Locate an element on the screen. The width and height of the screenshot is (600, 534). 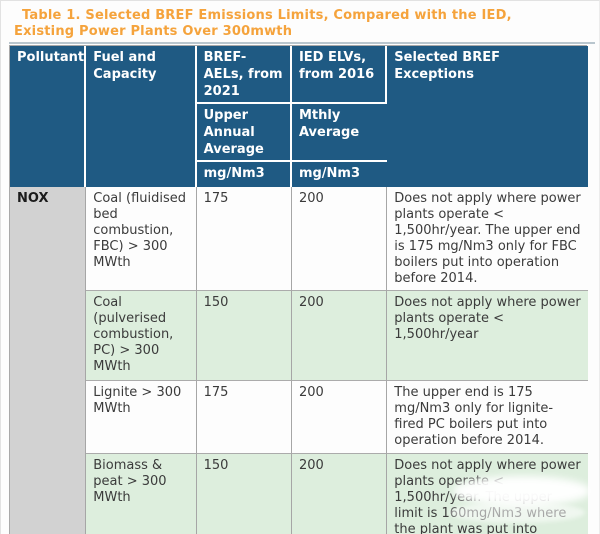
header-mthly-average: Mthly Average is located at coordinates (339, 133).